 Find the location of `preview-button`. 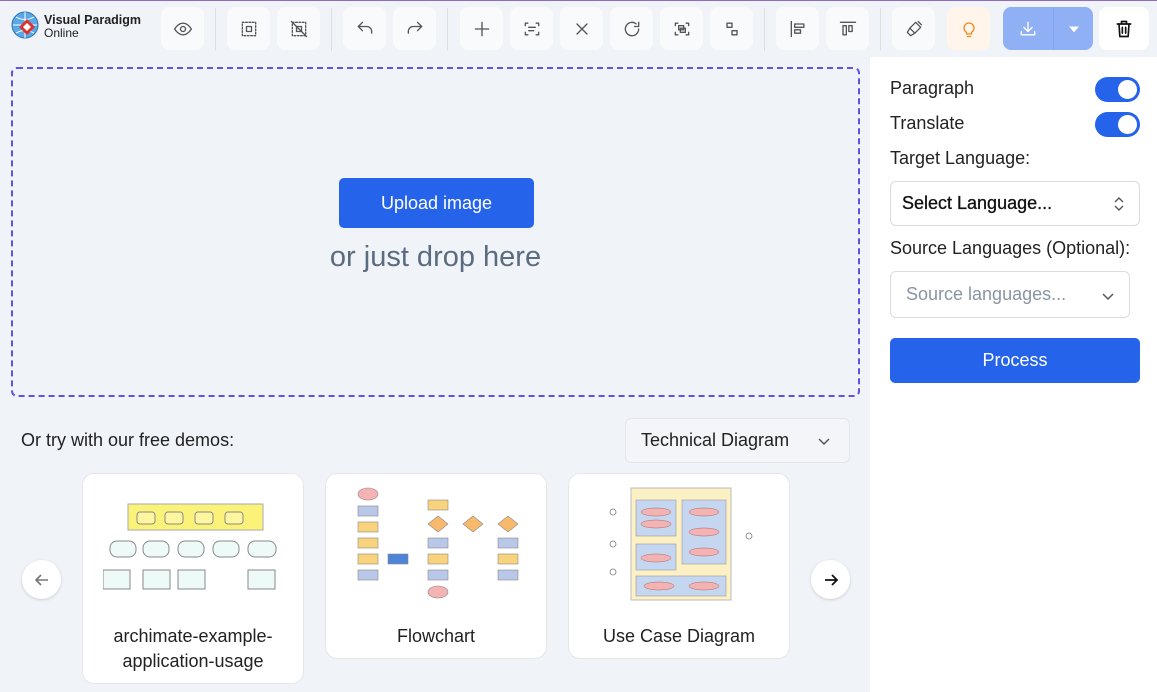

preview-button is located at coordinates (182, 28).